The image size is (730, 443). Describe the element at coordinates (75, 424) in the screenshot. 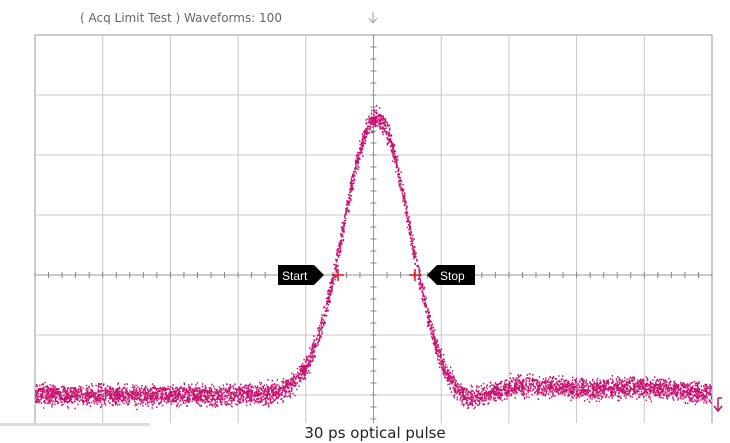

I see `overlay-edge` at that location.